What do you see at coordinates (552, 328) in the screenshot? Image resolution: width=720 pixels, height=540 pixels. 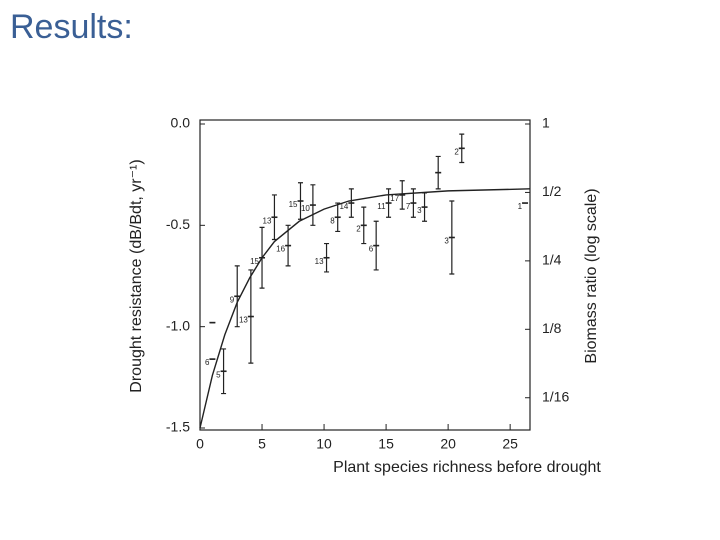 I see `y2-tick-label: 1/8` at bounding box center [552, 328].